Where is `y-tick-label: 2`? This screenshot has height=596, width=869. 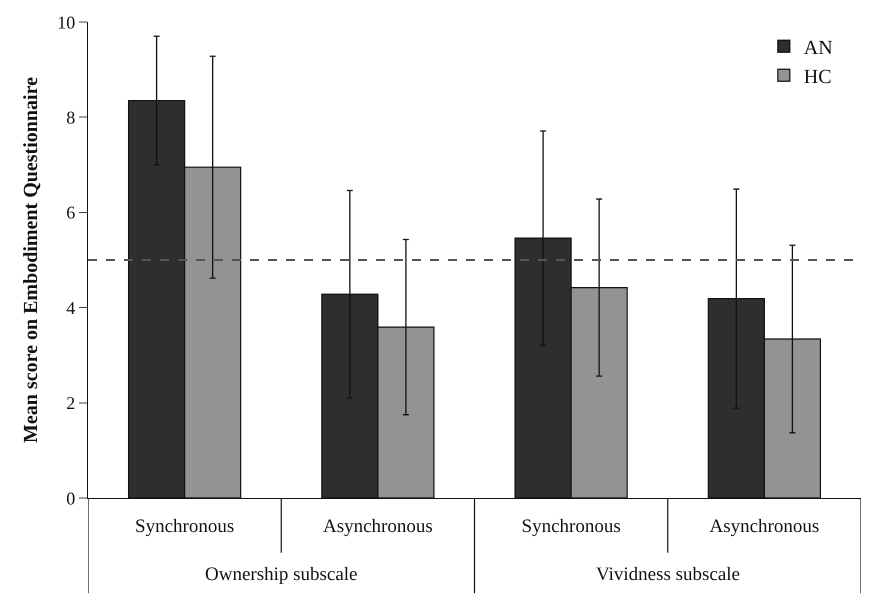
y-tick-label: 2 is located at coordinates (71, 403).